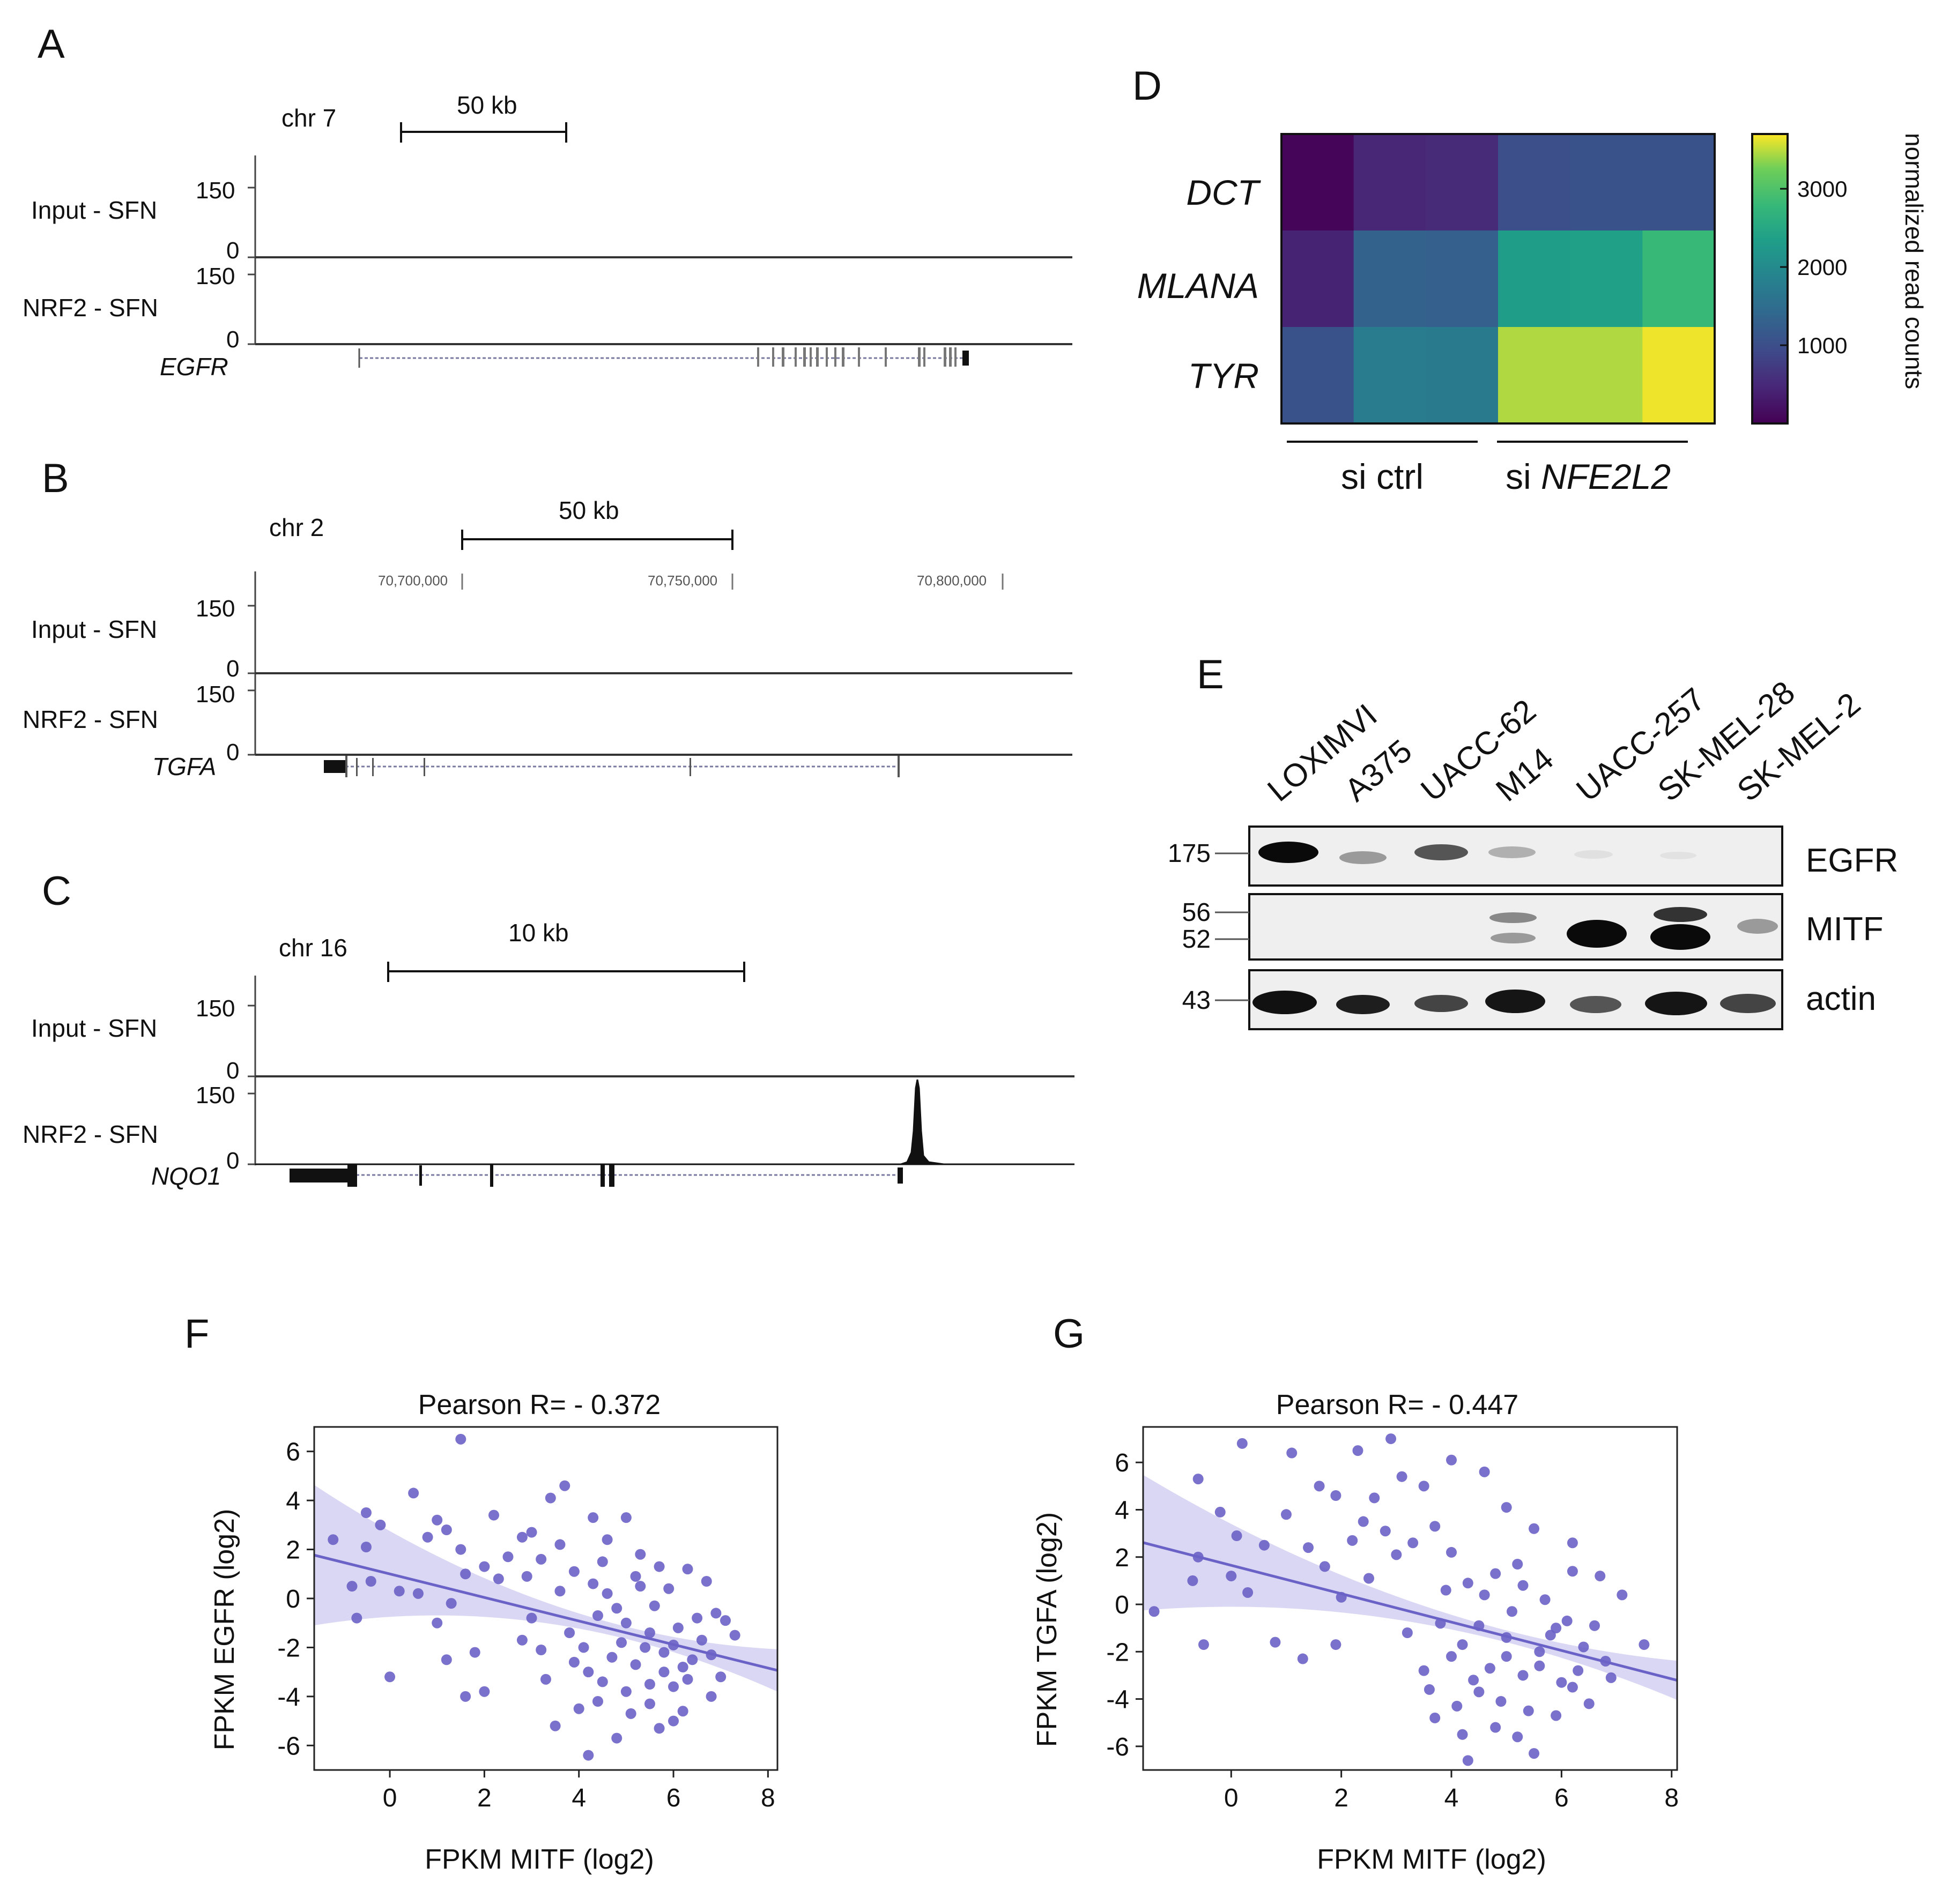 Image resolution: width=1942 pixels, height=1904 pixels. I want to click on coordinate-label: 70,800,000, so click(952, 580).